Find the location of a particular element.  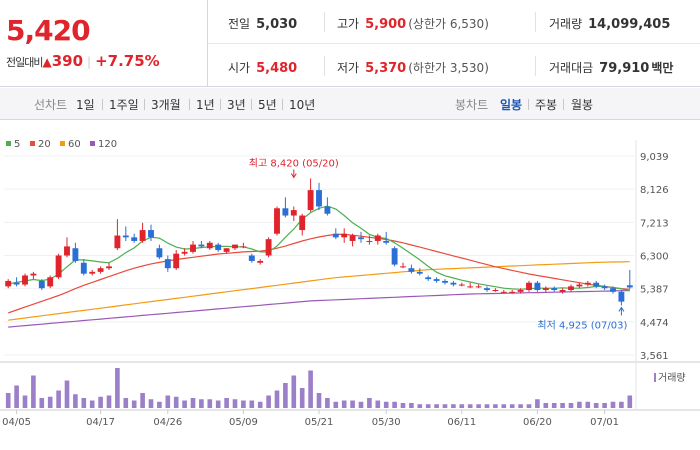

stat-high: 고가 5,900 (상한가 6,530) is located at coordinates (413, 23).